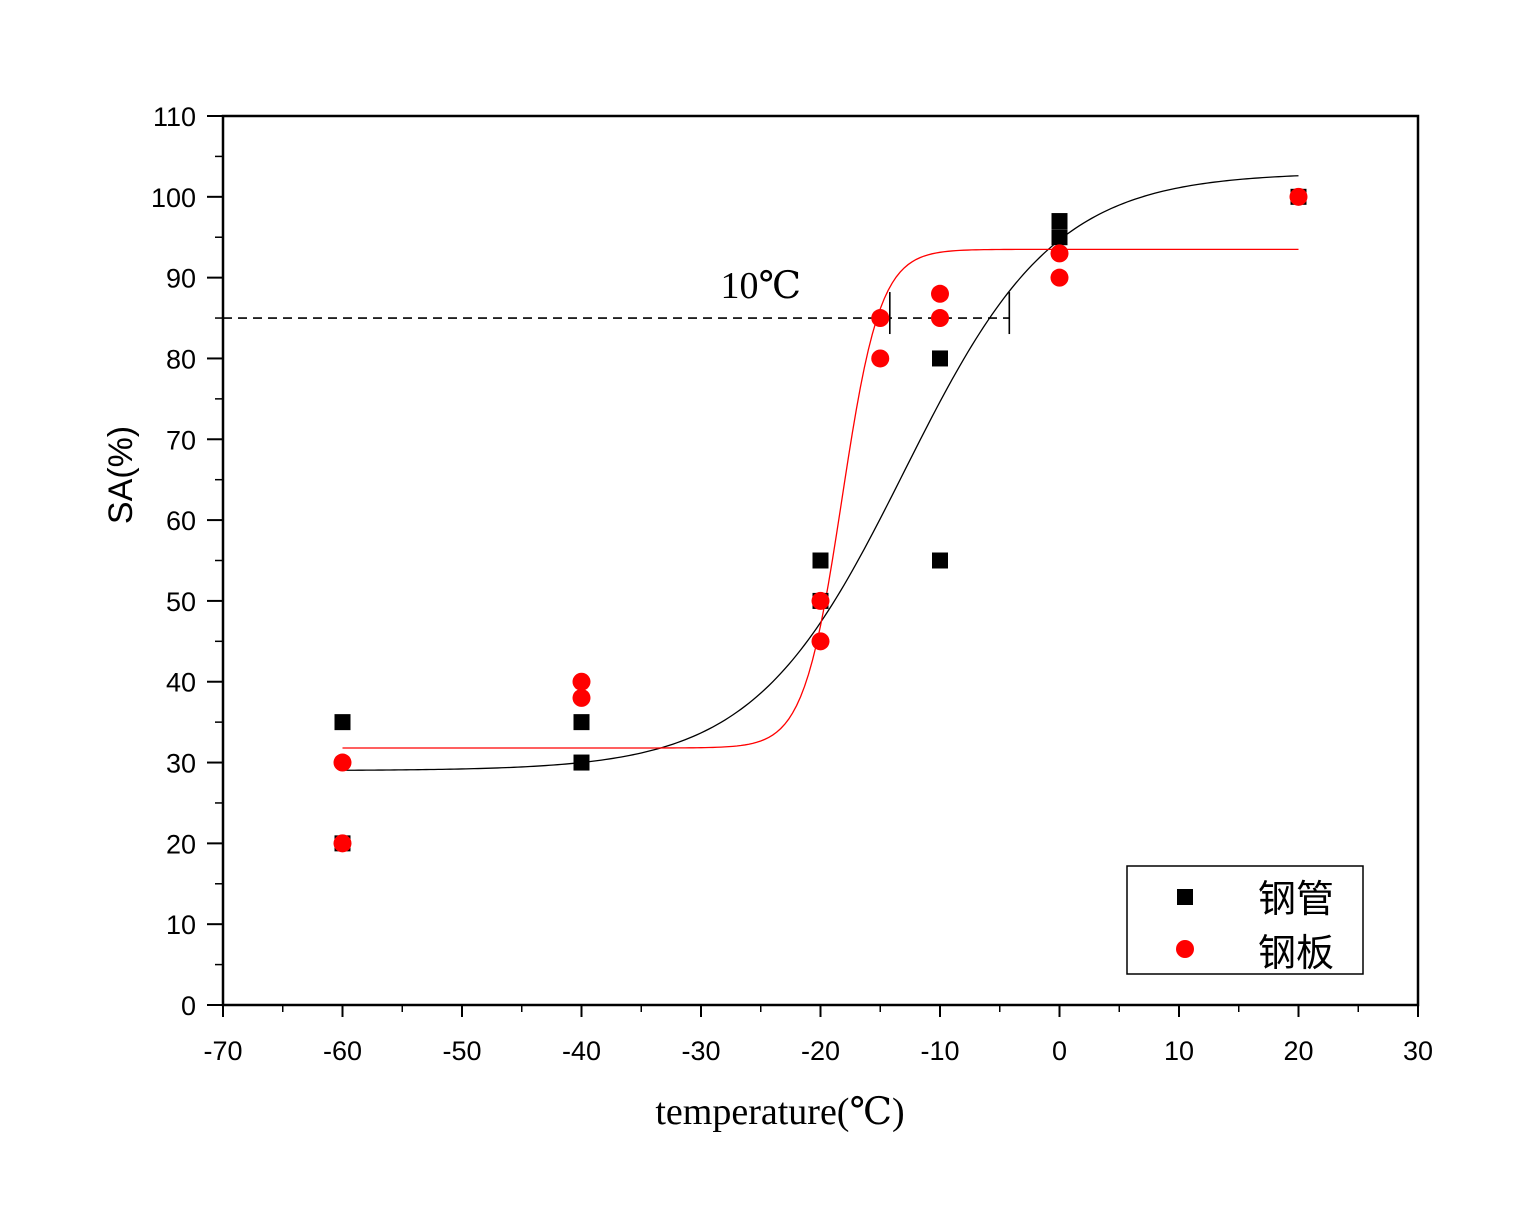  What do you see at coordinates (1059, 1051) in the screenshot?
I see `x-tick-label-7: 0` at bounding box center [1059, 1051].